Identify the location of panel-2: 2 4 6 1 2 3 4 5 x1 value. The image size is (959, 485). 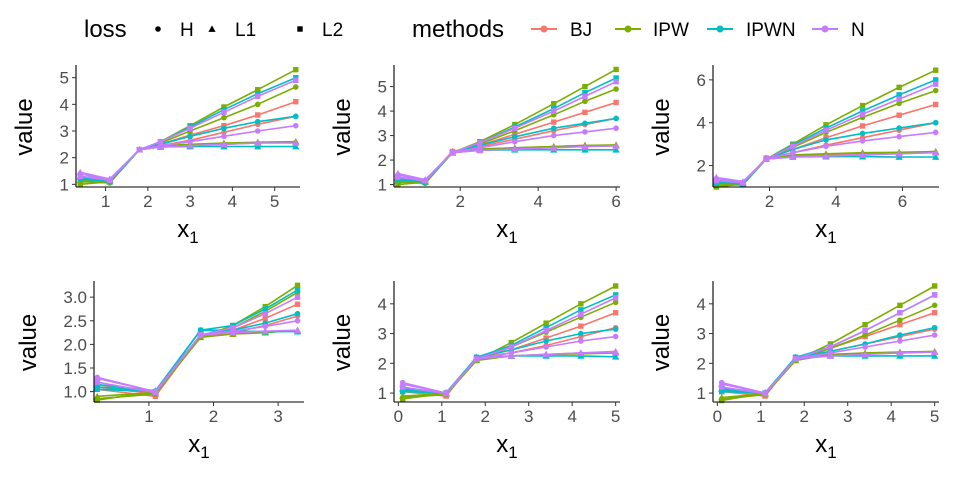
(475, 156).